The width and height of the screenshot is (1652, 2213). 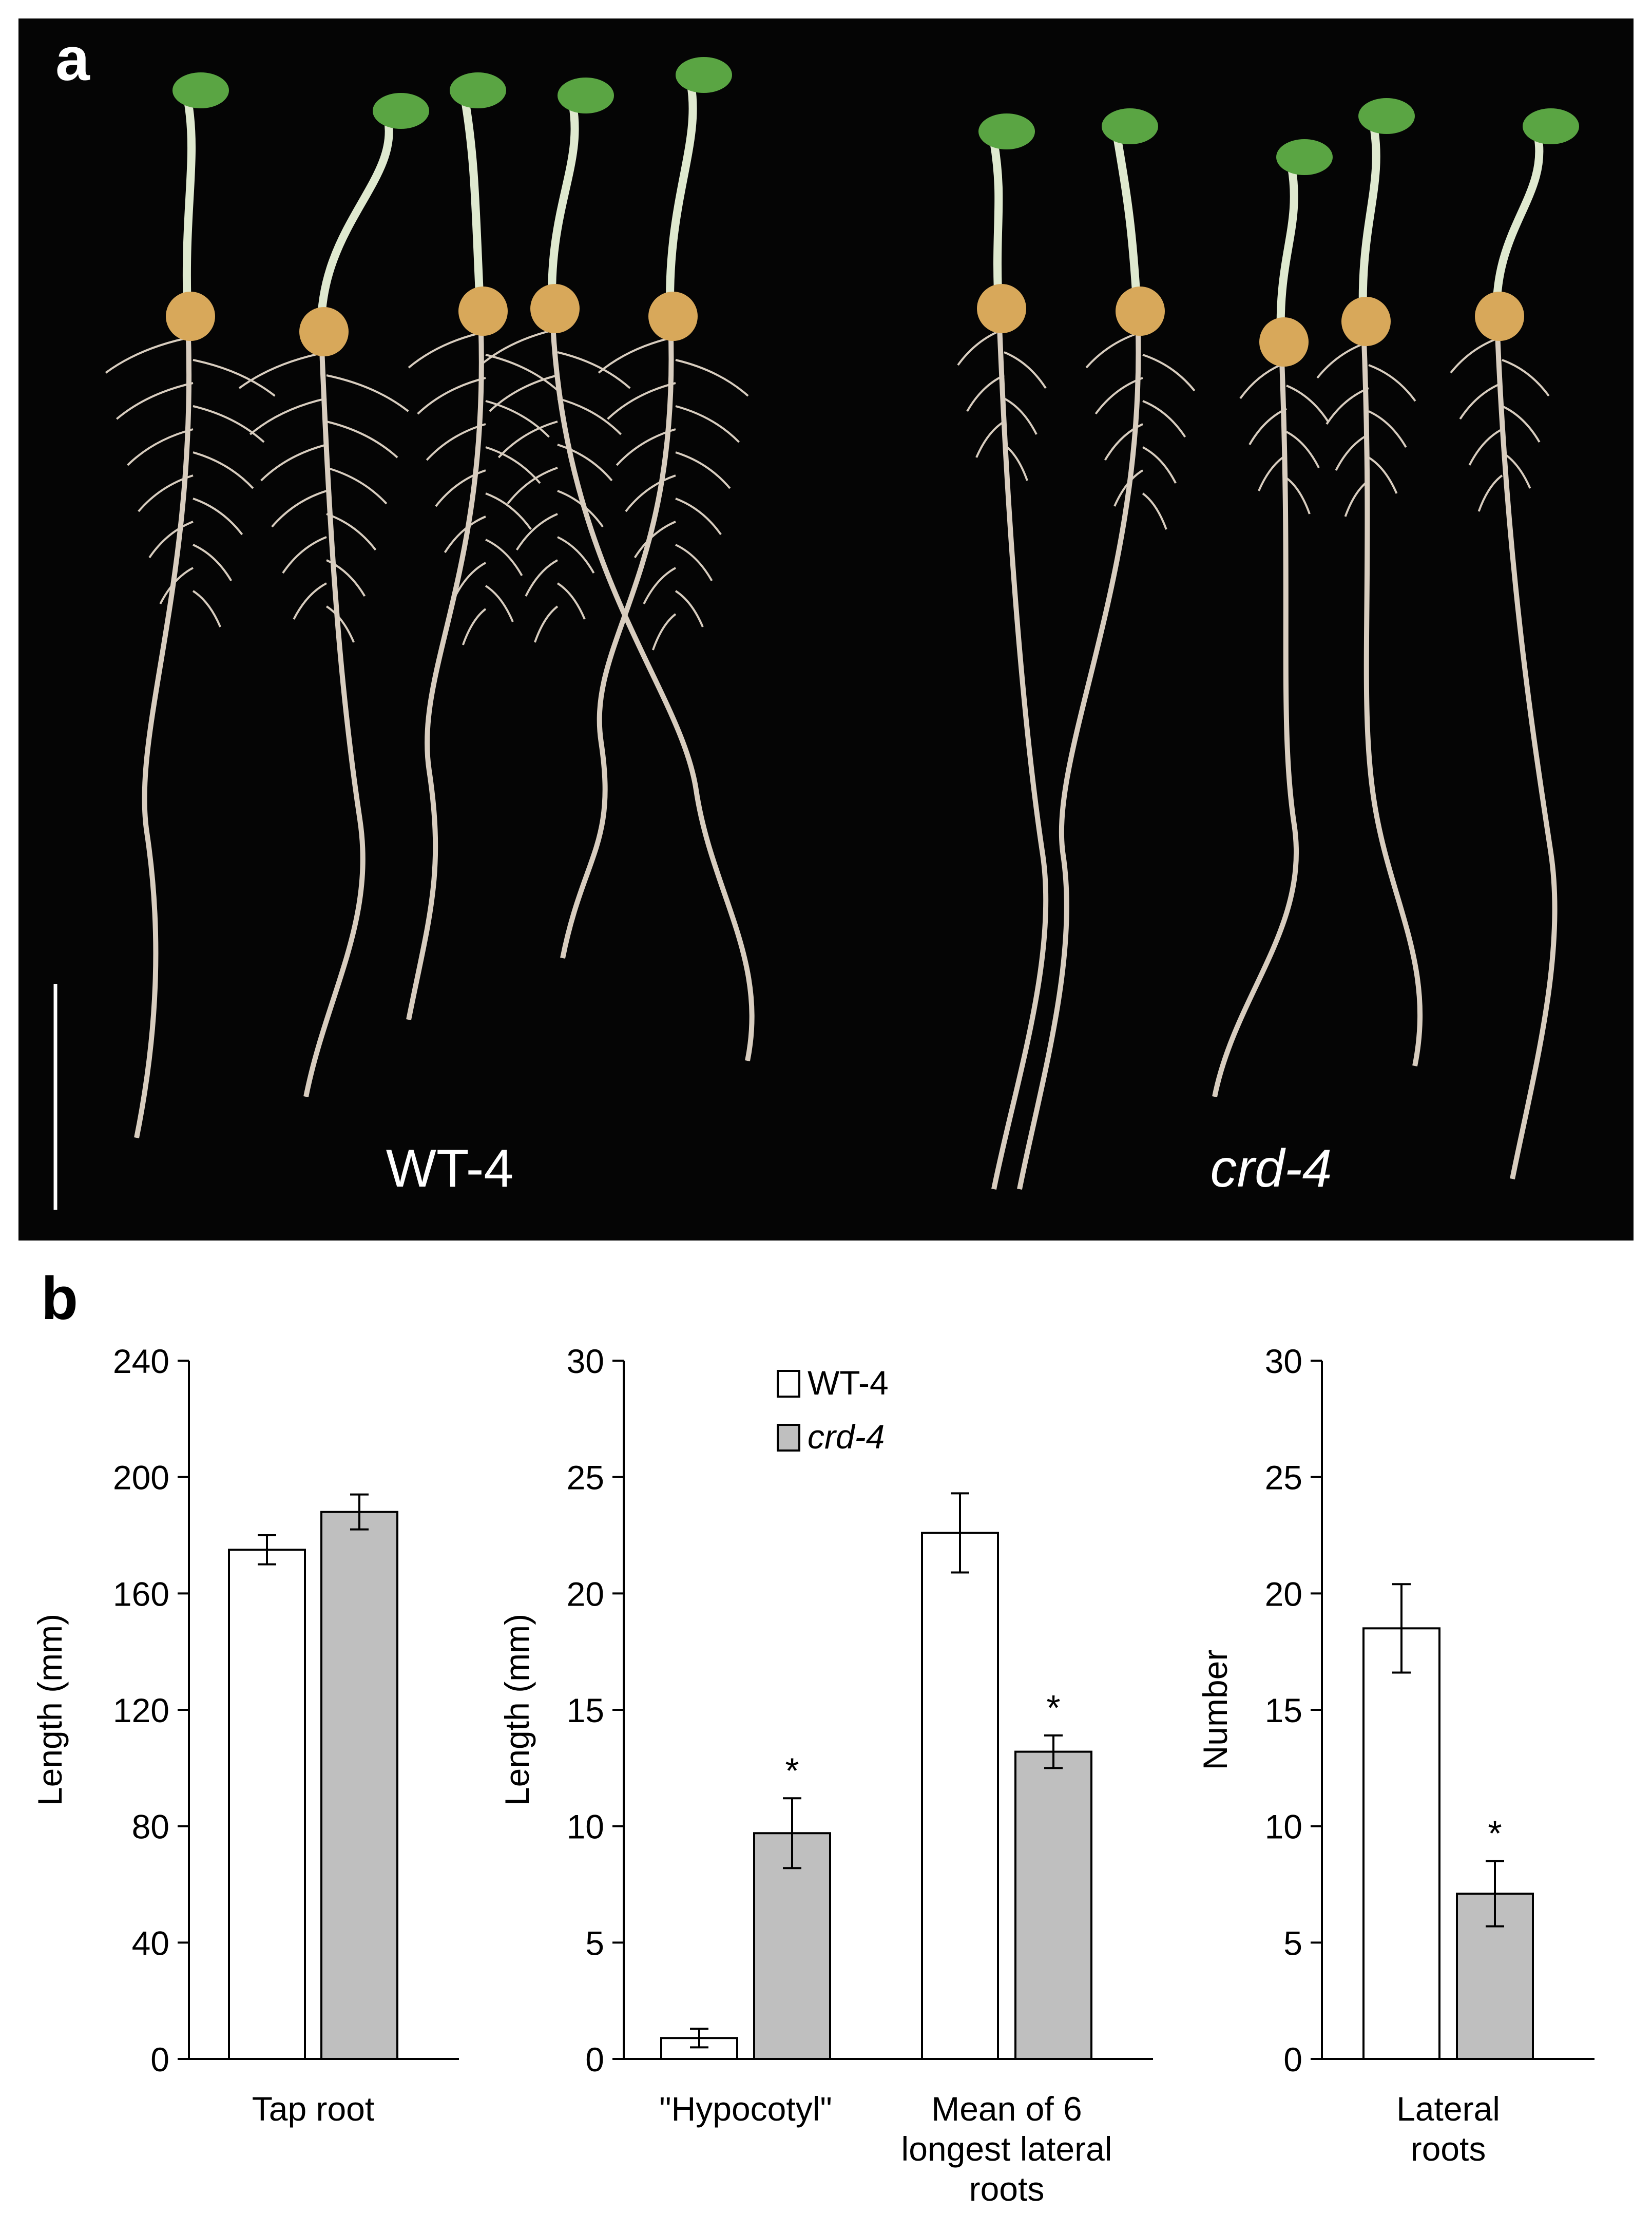 I want to click on category-label: longest lateral, so click(x=1006, y=2149).